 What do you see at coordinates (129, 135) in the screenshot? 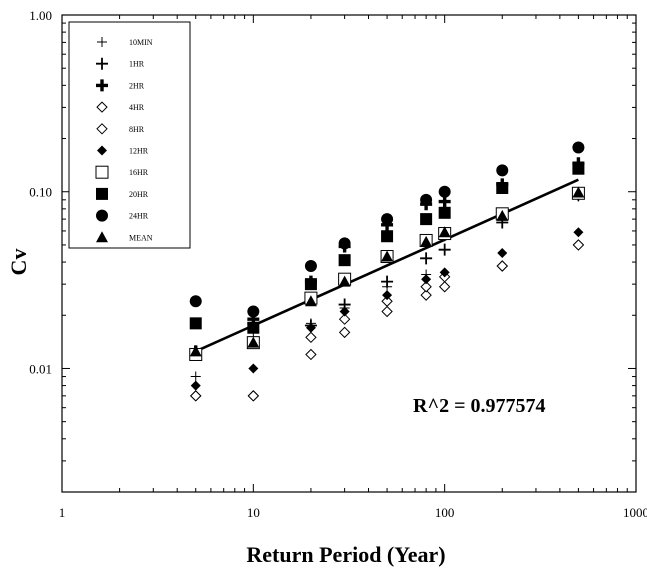
I see `legend: 10MIN 1HR 2HR 4HR 8HR 12HR 16HR 20HR 24HR MEAN` at bounding box center [129, 135].